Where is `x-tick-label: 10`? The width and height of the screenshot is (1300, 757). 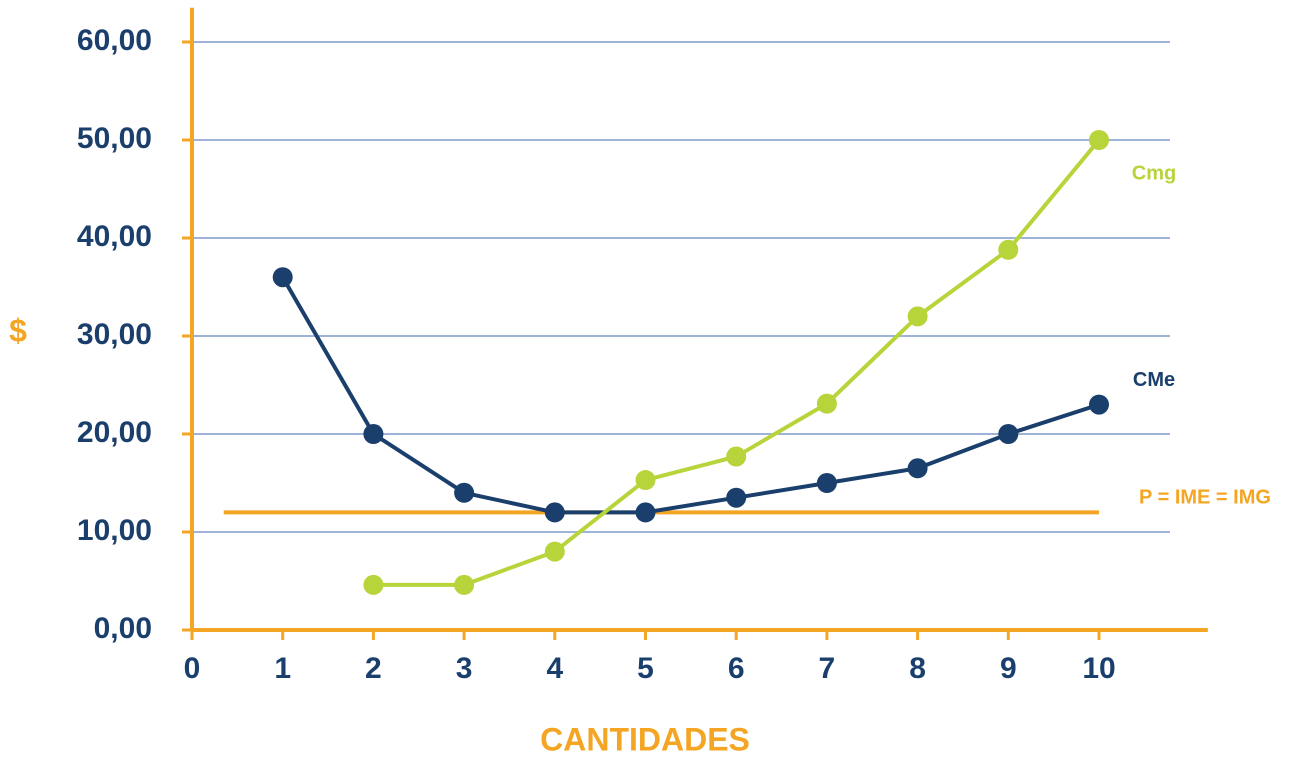
x-tick-label: 10 is located at coordinates (1098, 668).